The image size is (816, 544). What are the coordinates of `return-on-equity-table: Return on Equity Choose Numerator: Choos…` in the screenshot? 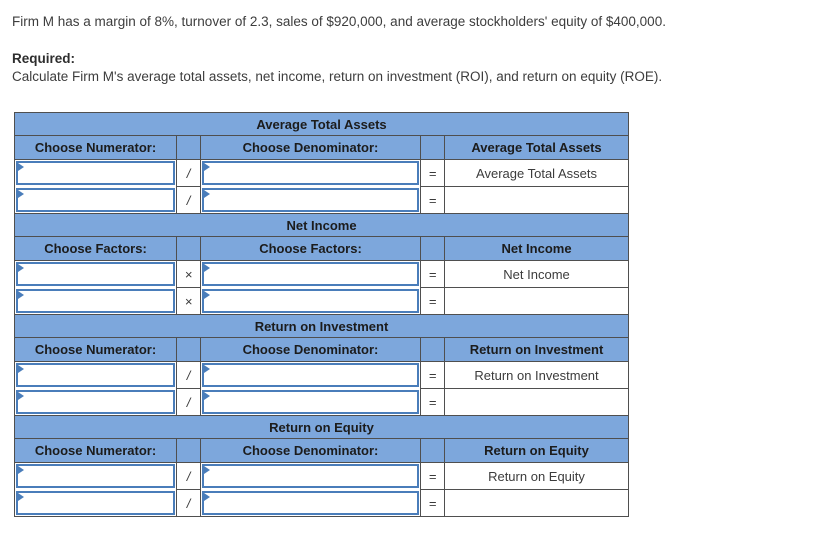 It's located at (321, 466).